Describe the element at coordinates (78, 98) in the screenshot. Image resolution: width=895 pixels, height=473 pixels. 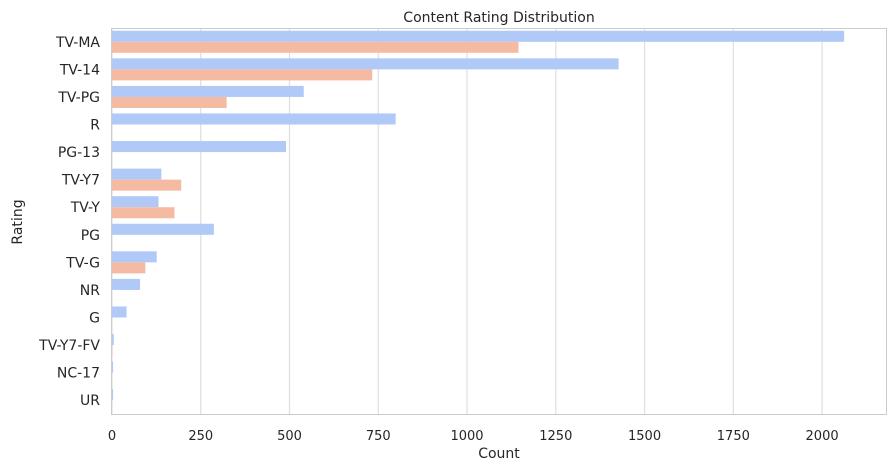
I see `y-tick-label: TV-PG` at that location.